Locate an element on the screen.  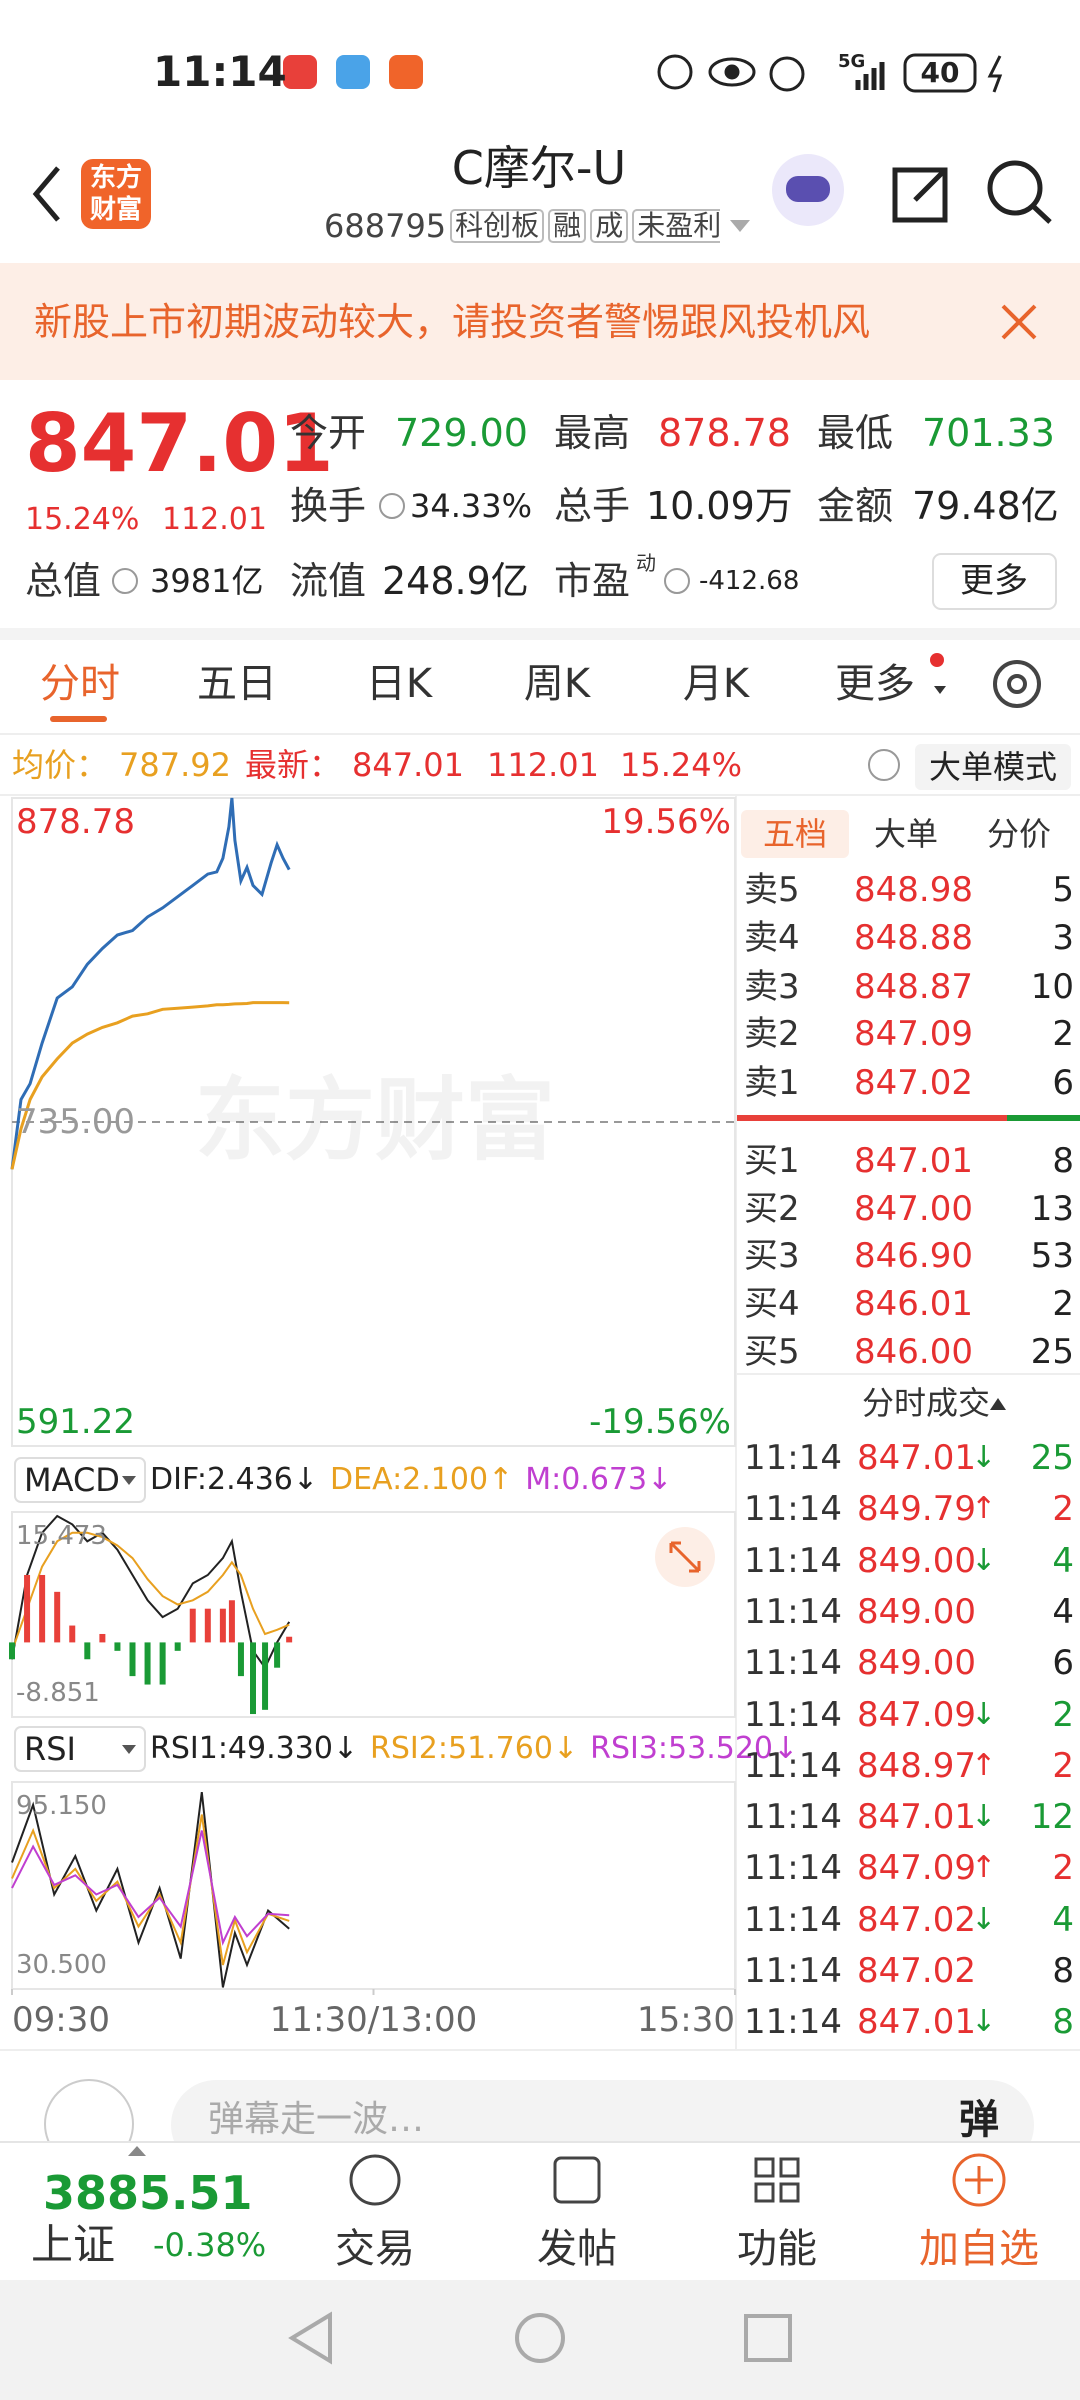
mode-button: 大单模式 is located at coordinates (993, 767).